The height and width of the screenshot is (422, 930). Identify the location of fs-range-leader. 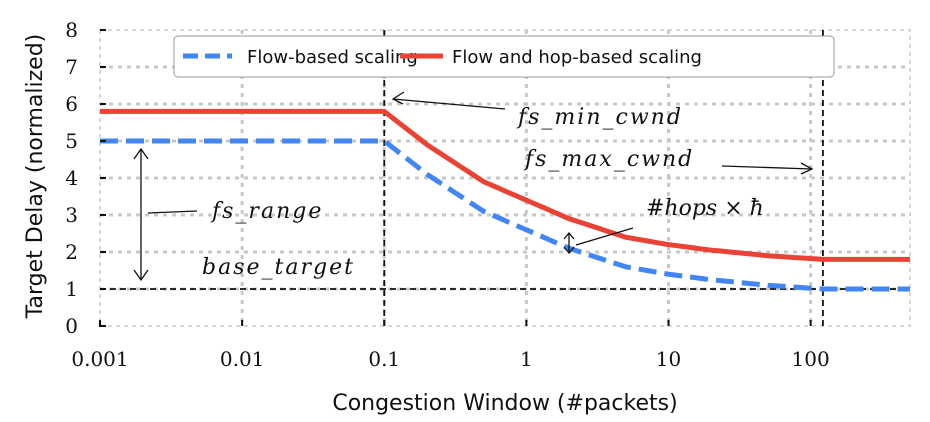
(172, 212).